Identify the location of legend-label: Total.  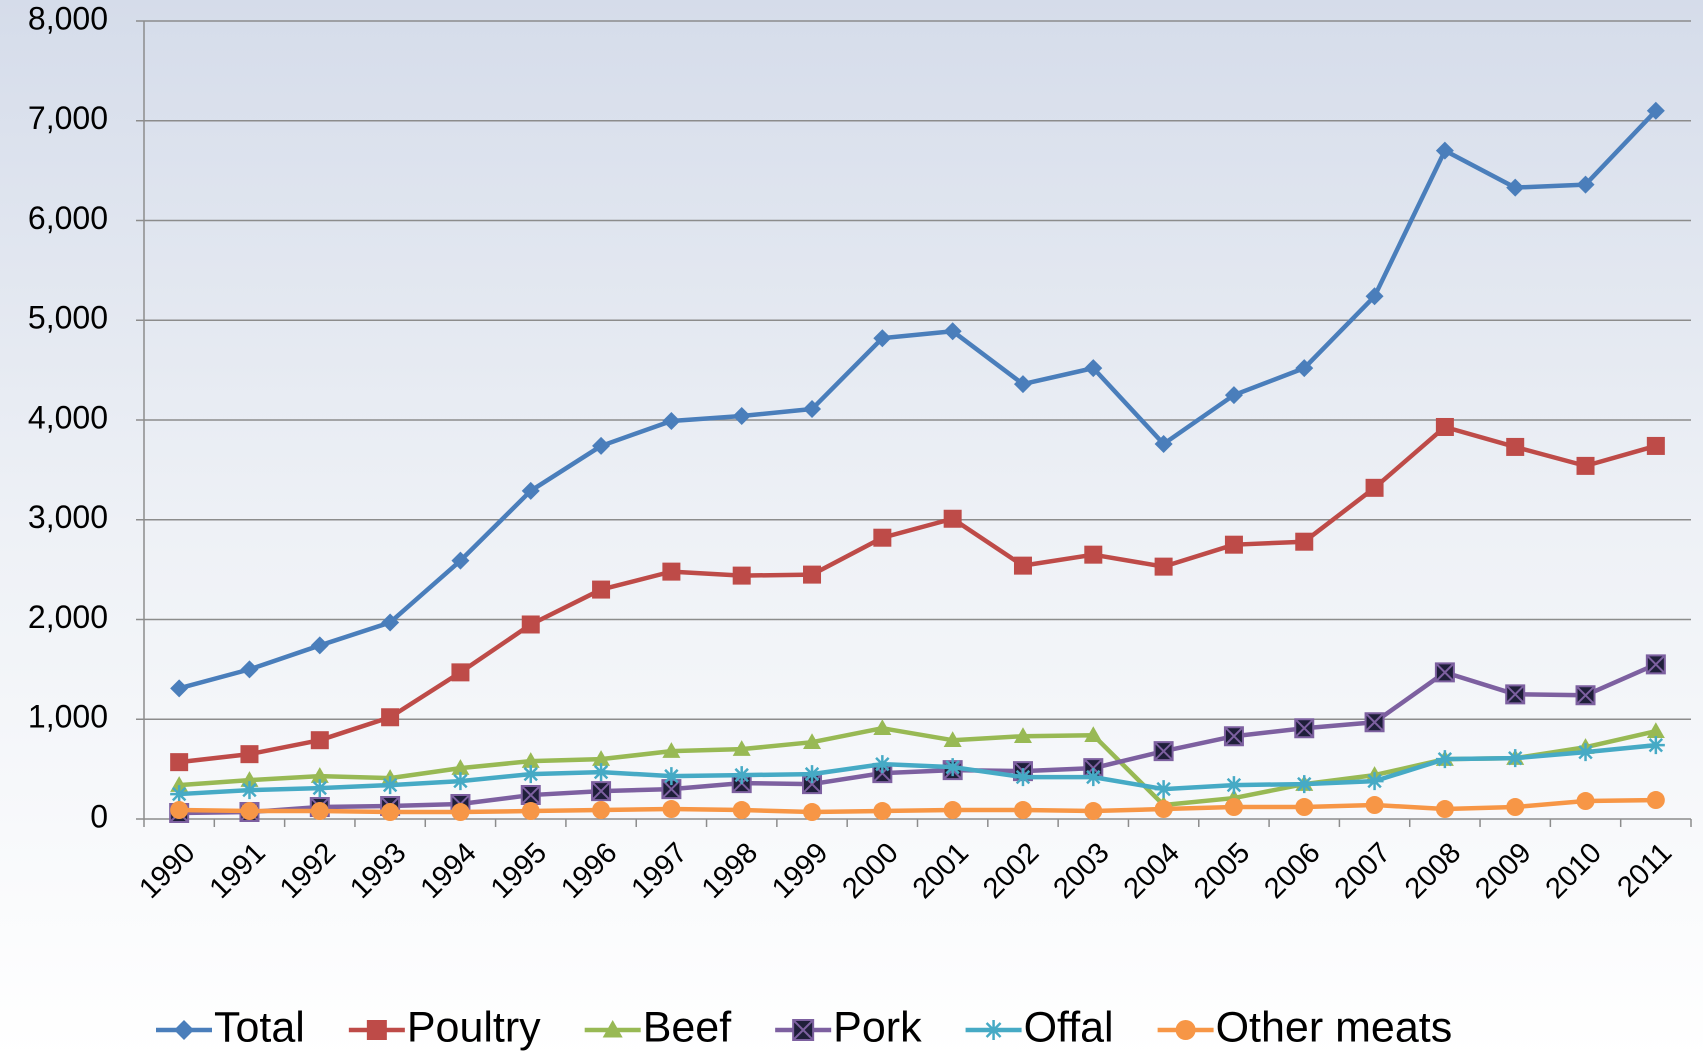
(259, 1027).